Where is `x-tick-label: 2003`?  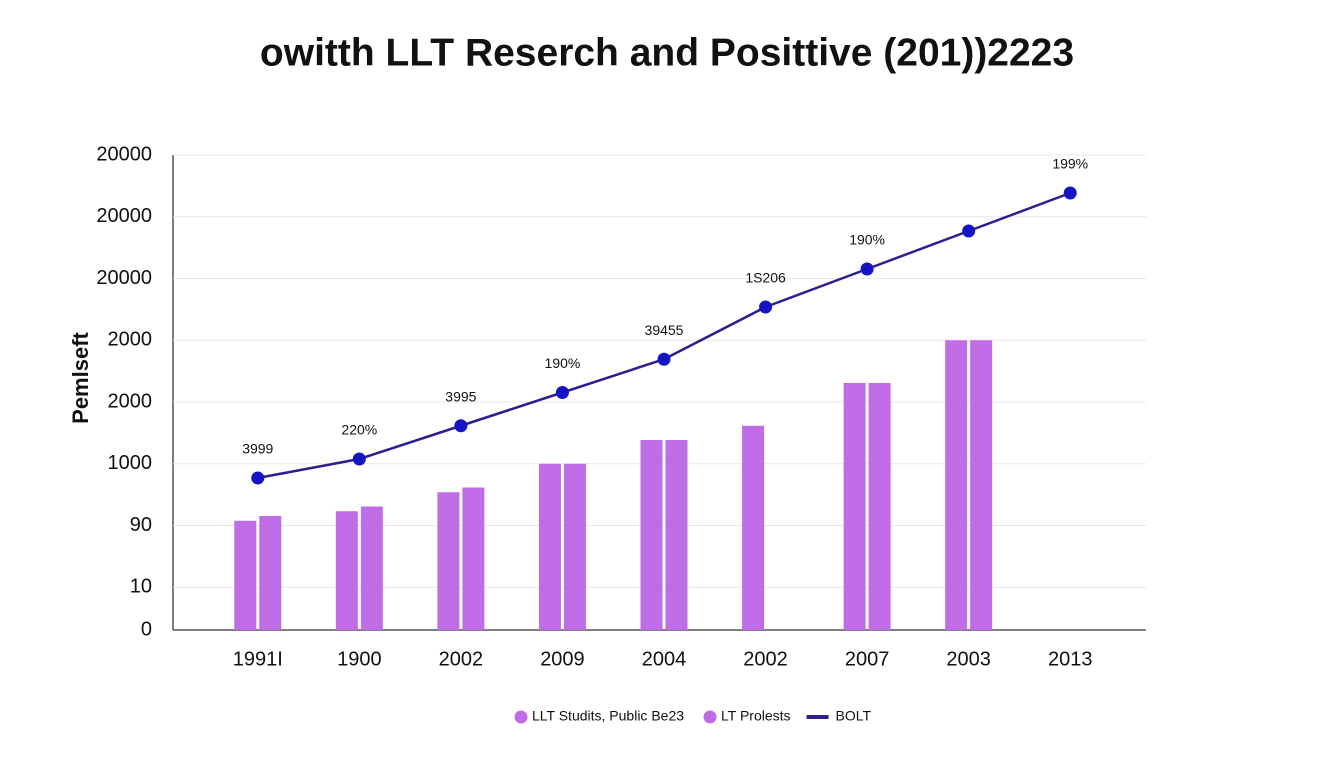 x-tick-label: 2003 is located at coordinates (968, 659).